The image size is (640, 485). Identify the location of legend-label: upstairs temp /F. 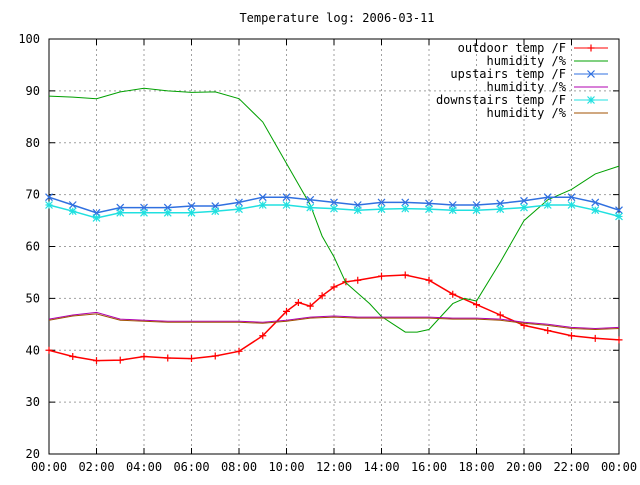
(508, 74).